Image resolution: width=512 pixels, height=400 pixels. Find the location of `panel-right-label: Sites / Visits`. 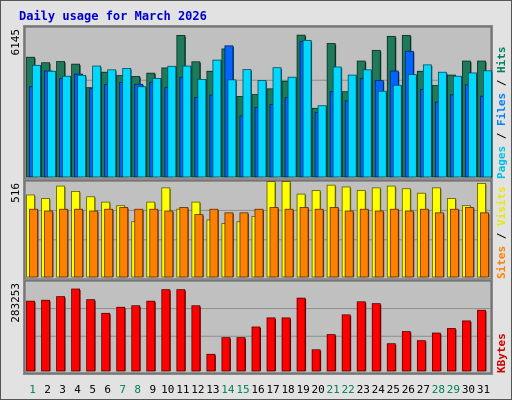

panel-right-label: Sites / Visits is located at coordinates (501, 232).